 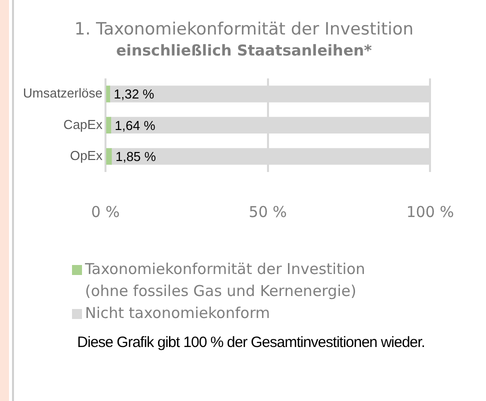 What do you see at coordinates (105, 211) in the screenshot?
I see `x-tick-label: 0 %` at bounding box center [105, 211].